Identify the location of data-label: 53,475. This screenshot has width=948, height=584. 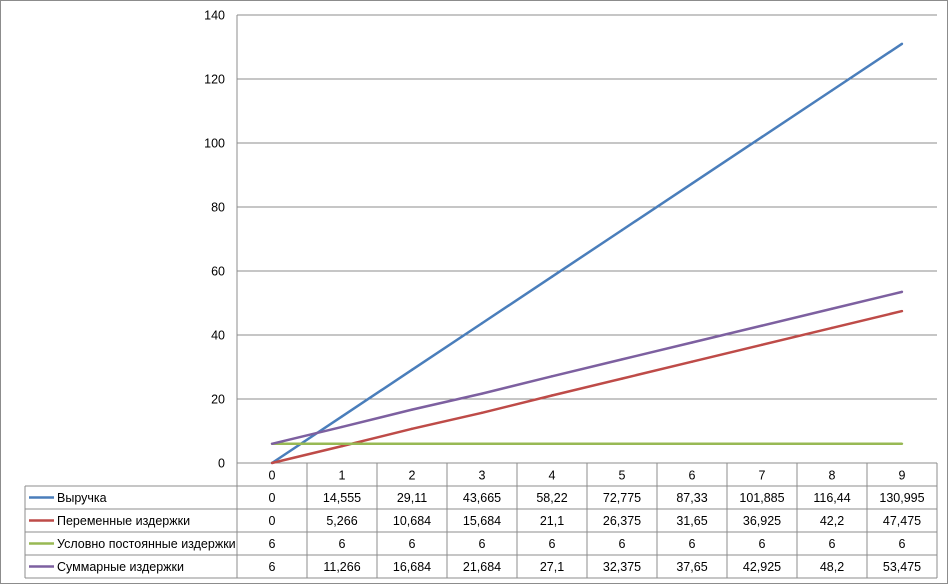
(902, 567).